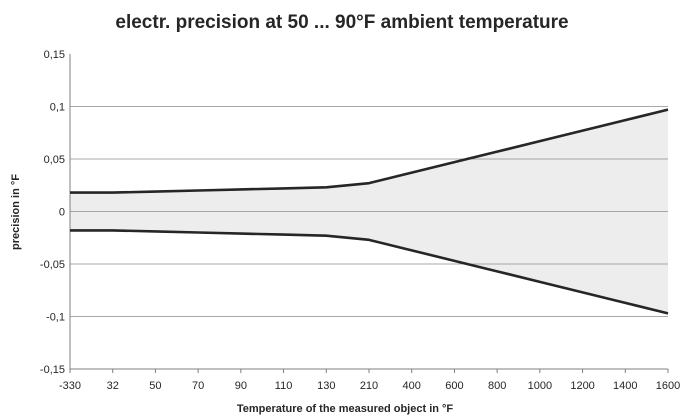 The width and height of the screenshot is (684, 416). I want to click on x-tick-label: 400, so click(412, 386).